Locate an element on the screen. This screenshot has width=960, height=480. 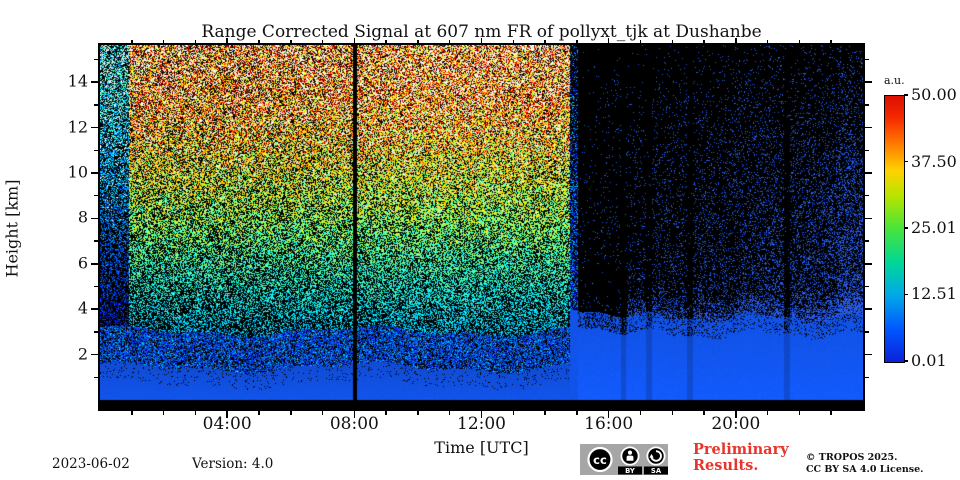
colorbar-tick-label: 25.01 is located at coordinates (934, 228).